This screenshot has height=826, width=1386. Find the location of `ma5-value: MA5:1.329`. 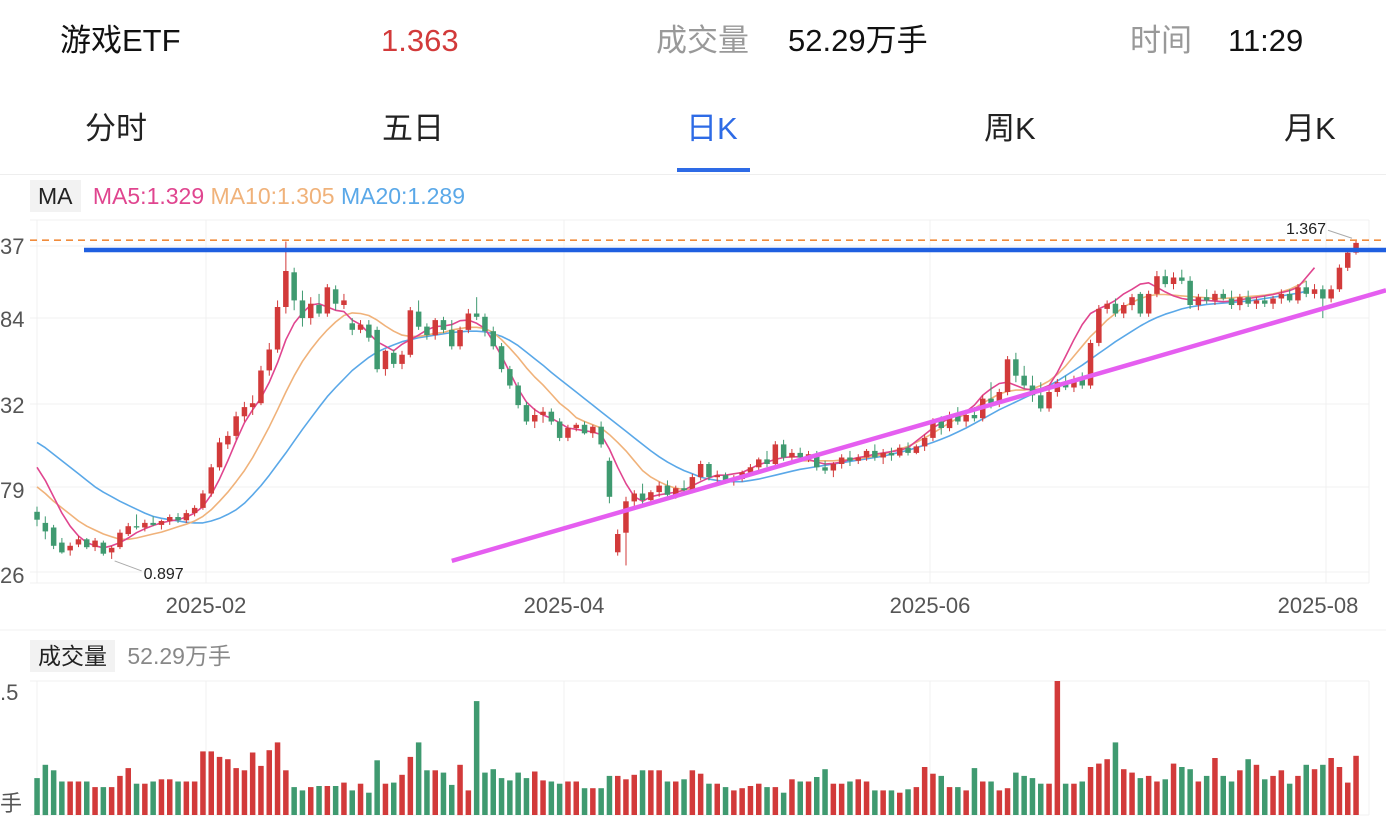

ma5-value: MA5:1.329 is located at coordinates (148, 196).